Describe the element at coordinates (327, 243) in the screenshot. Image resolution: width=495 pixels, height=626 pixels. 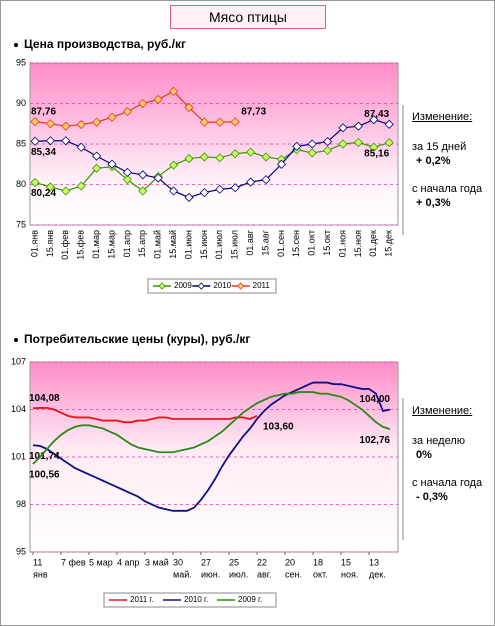
I see `x-tick-label: 15.окт` at that location.